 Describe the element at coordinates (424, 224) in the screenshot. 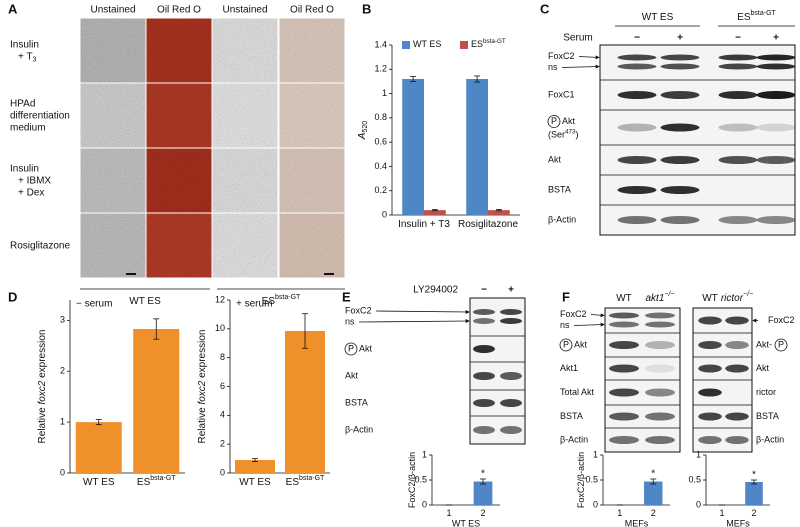

I see `x-tick-label-part: Insulin + T3` at that location.